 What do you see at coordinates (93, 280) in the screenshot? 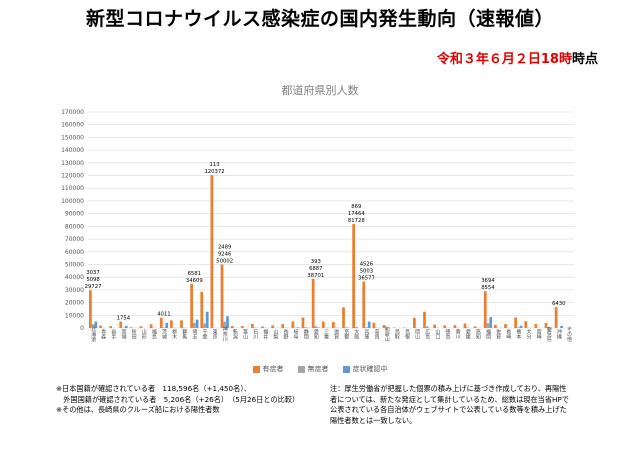
I see `data-label: 5098` at bounding box center [93, 280].